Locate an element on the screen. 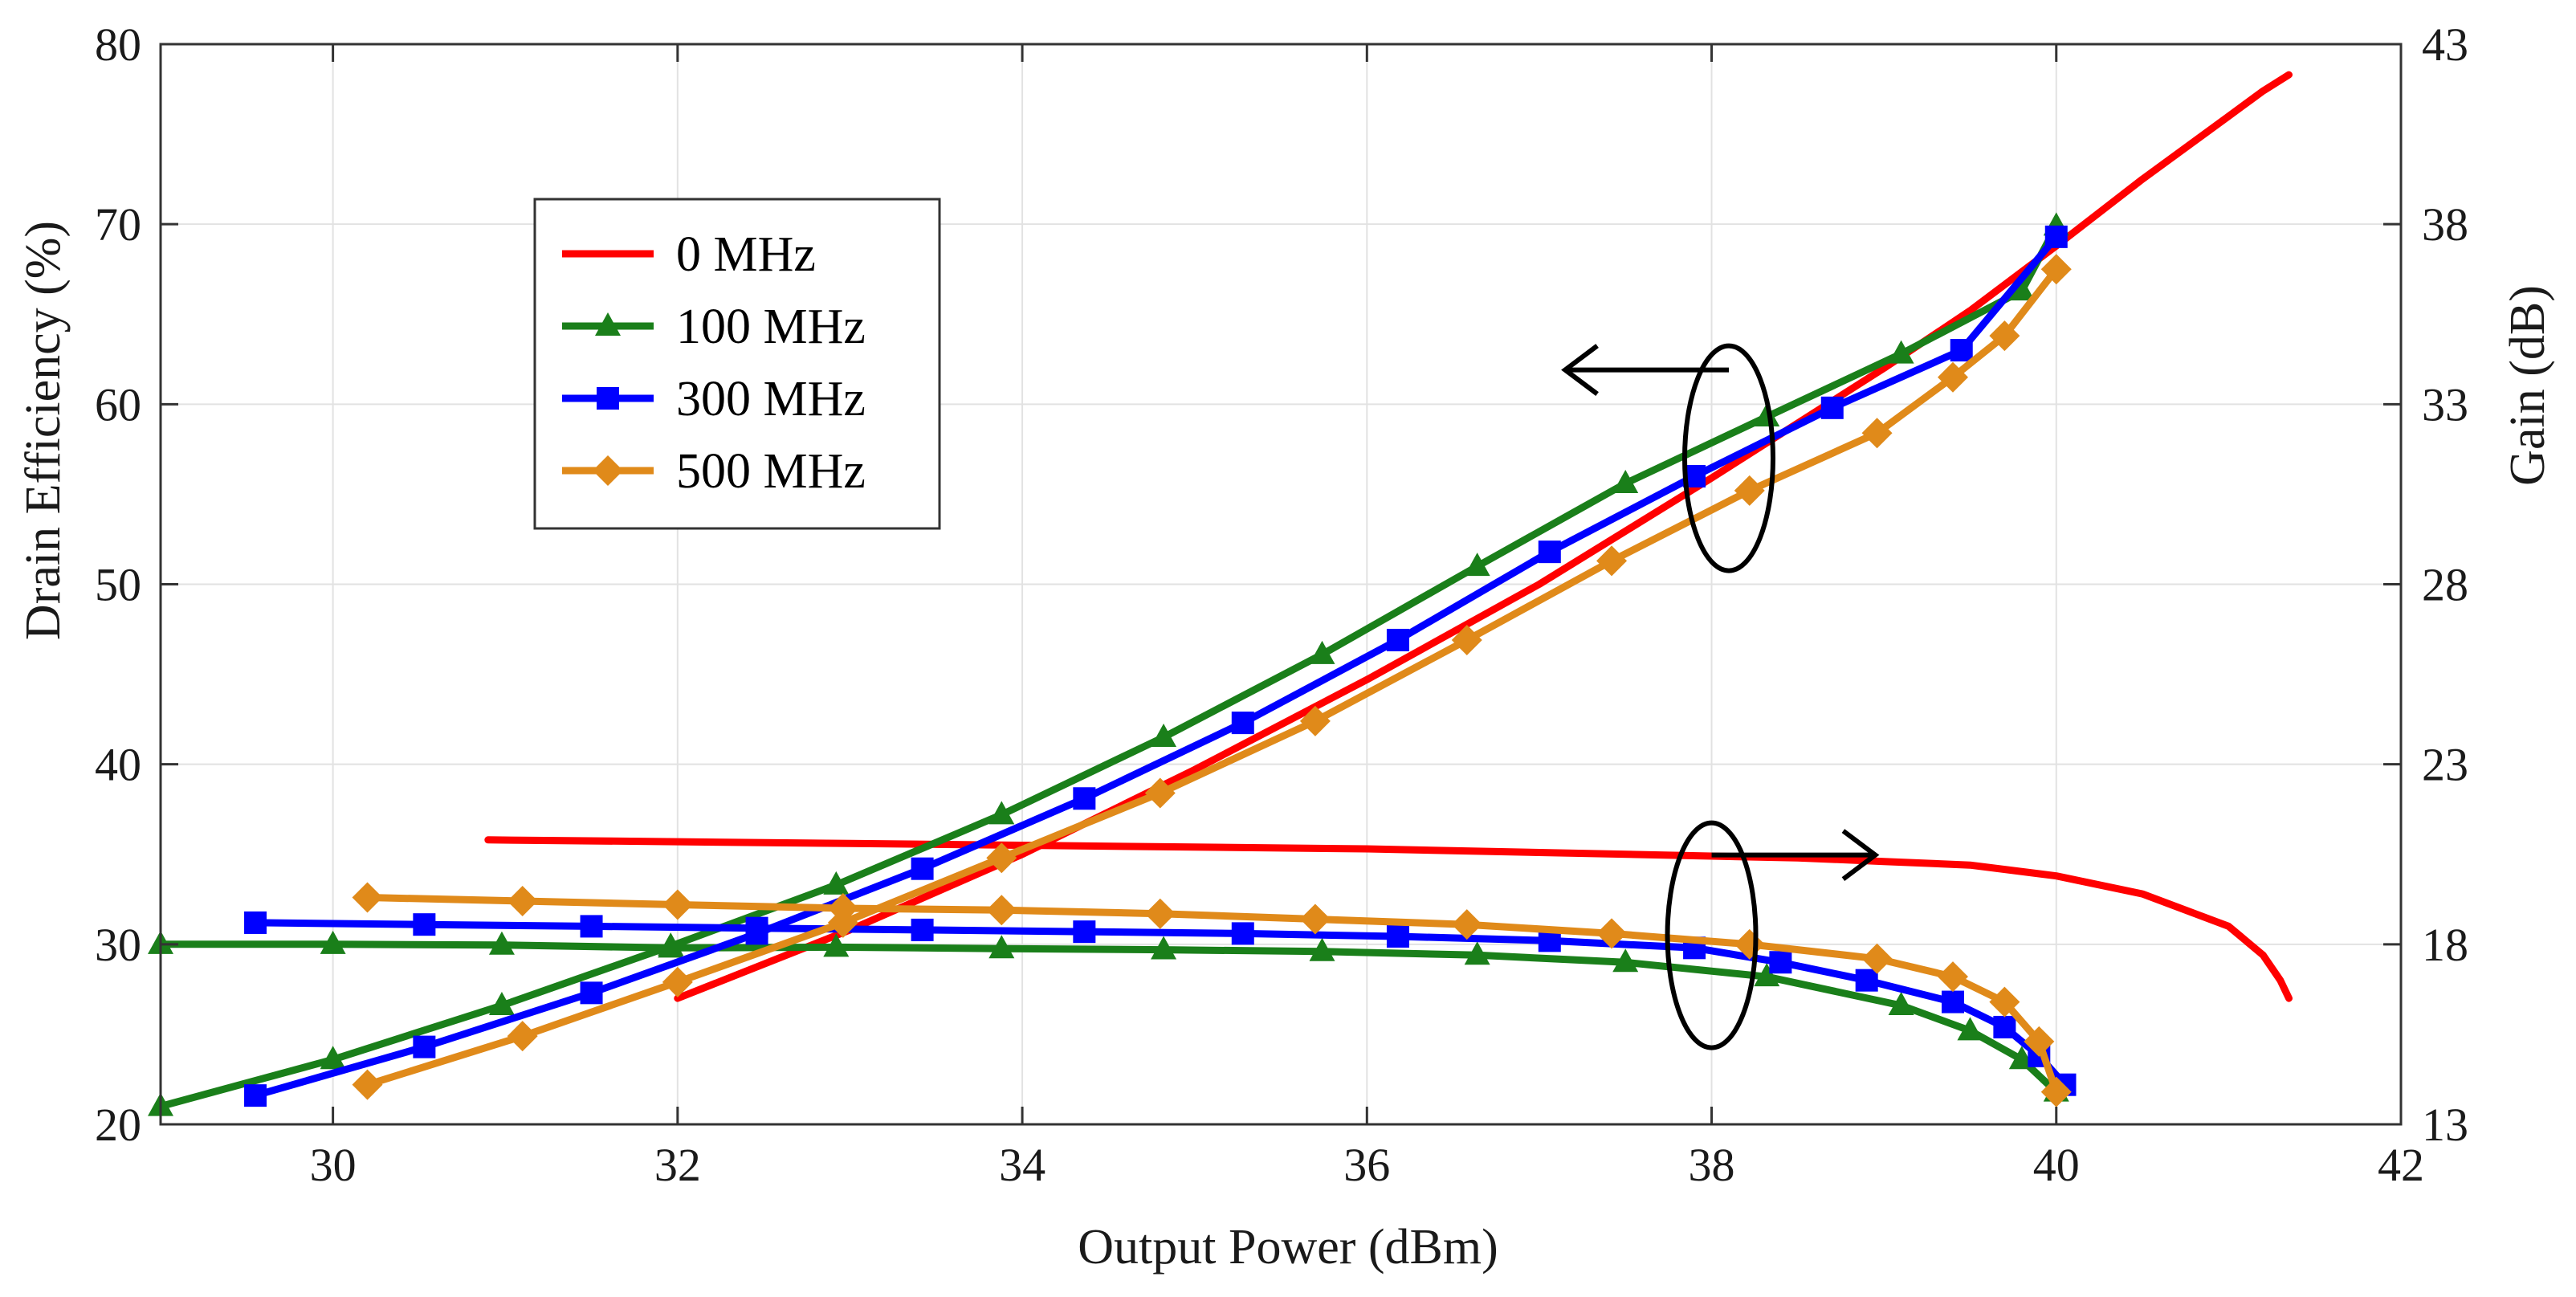 The width and height of the screenshot is (2576, 1297). y-right-tick-label: 38 is located at coordinates (2445, 224).